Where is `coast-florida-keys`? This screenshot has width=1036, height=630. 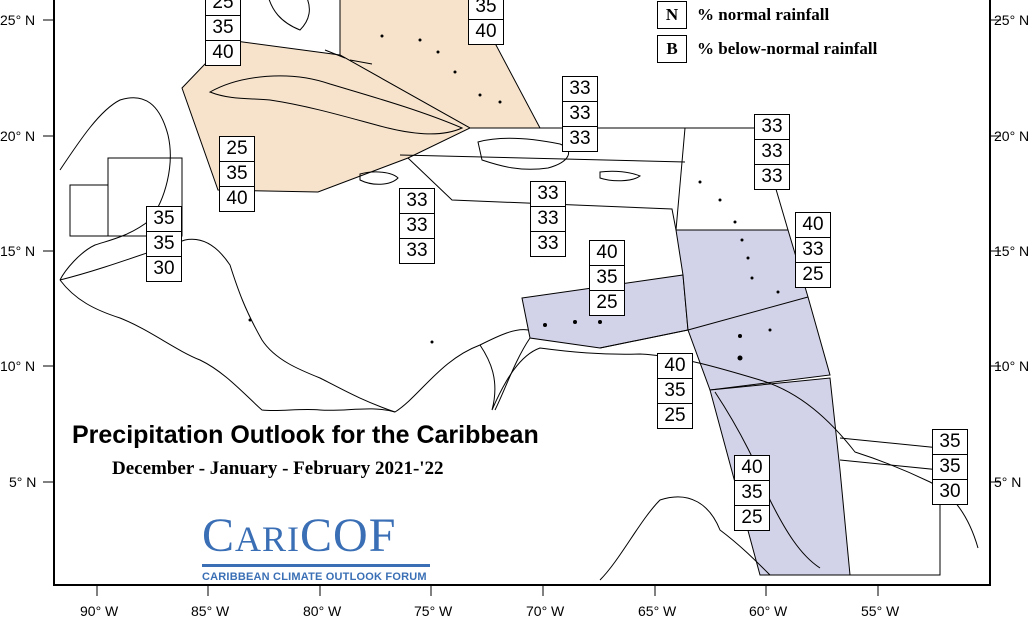
coast-florida-keys is located at coordinates (348, 57).